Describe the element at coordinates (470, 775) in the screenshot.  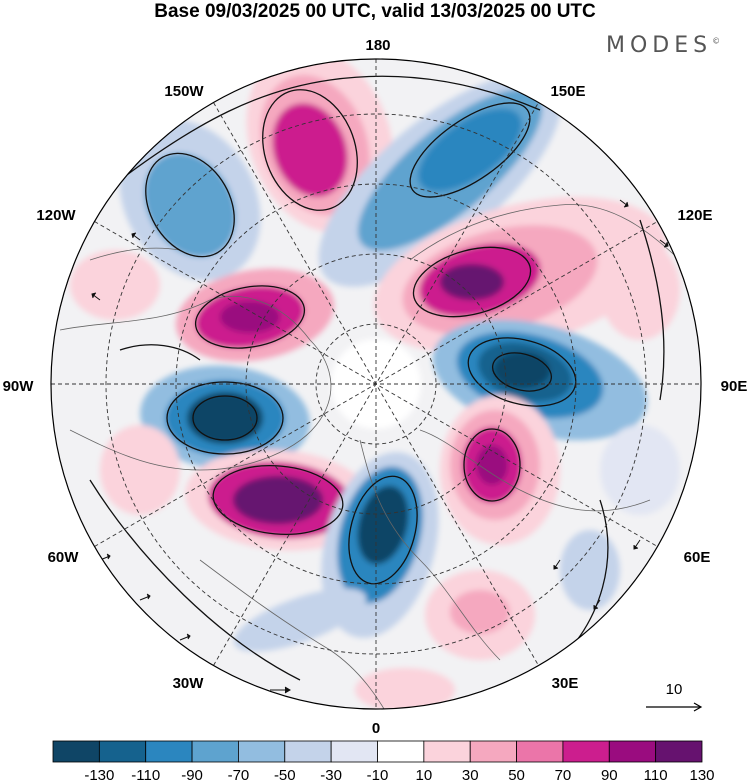
I see `colorbar-tick-label: 30` at that location.